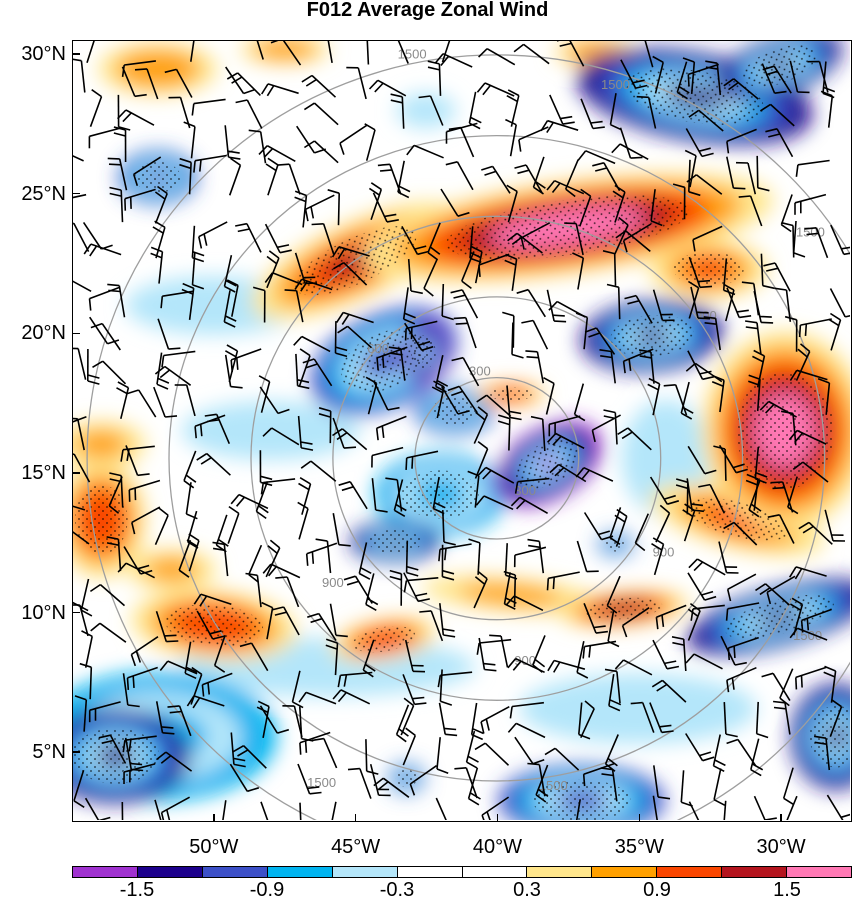 This screenshot has width=855, height=901. What do you see at coordinates (787, 890) in the screenshot?
I see `colorbar-label: 1.5` at bounding box center [787, 890].